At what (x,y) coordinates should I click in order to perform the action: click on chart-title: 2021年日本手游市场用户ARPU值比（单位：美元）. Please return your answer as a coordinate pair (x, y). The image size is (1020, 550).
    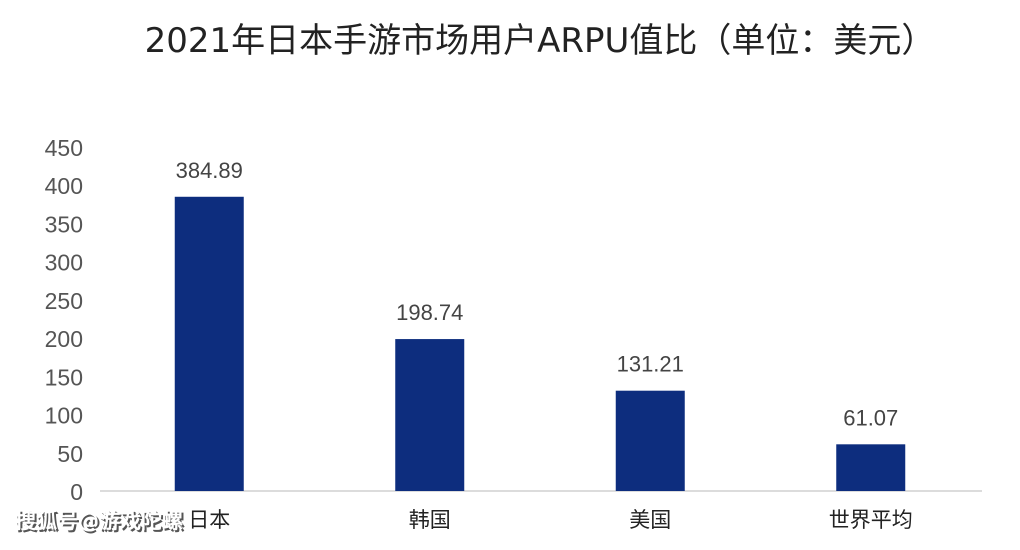
    Looking at the image, I should click on (540, 41).